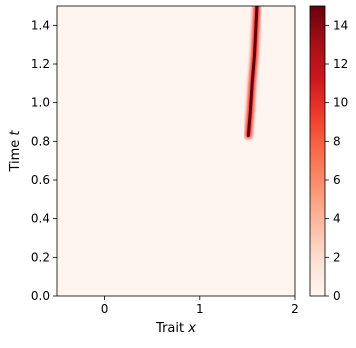 This screenshot has width=356, height=348. I want to click on colorbar-tick-label: 4, so click(337, 219).